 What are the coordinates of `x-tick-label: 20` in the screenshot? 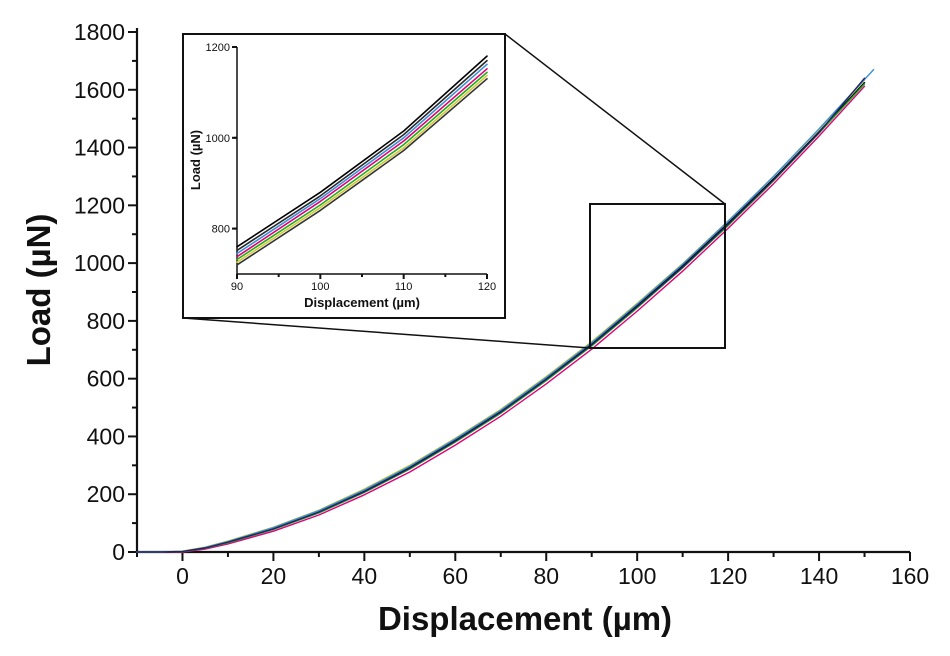 It's located at (274, 576).